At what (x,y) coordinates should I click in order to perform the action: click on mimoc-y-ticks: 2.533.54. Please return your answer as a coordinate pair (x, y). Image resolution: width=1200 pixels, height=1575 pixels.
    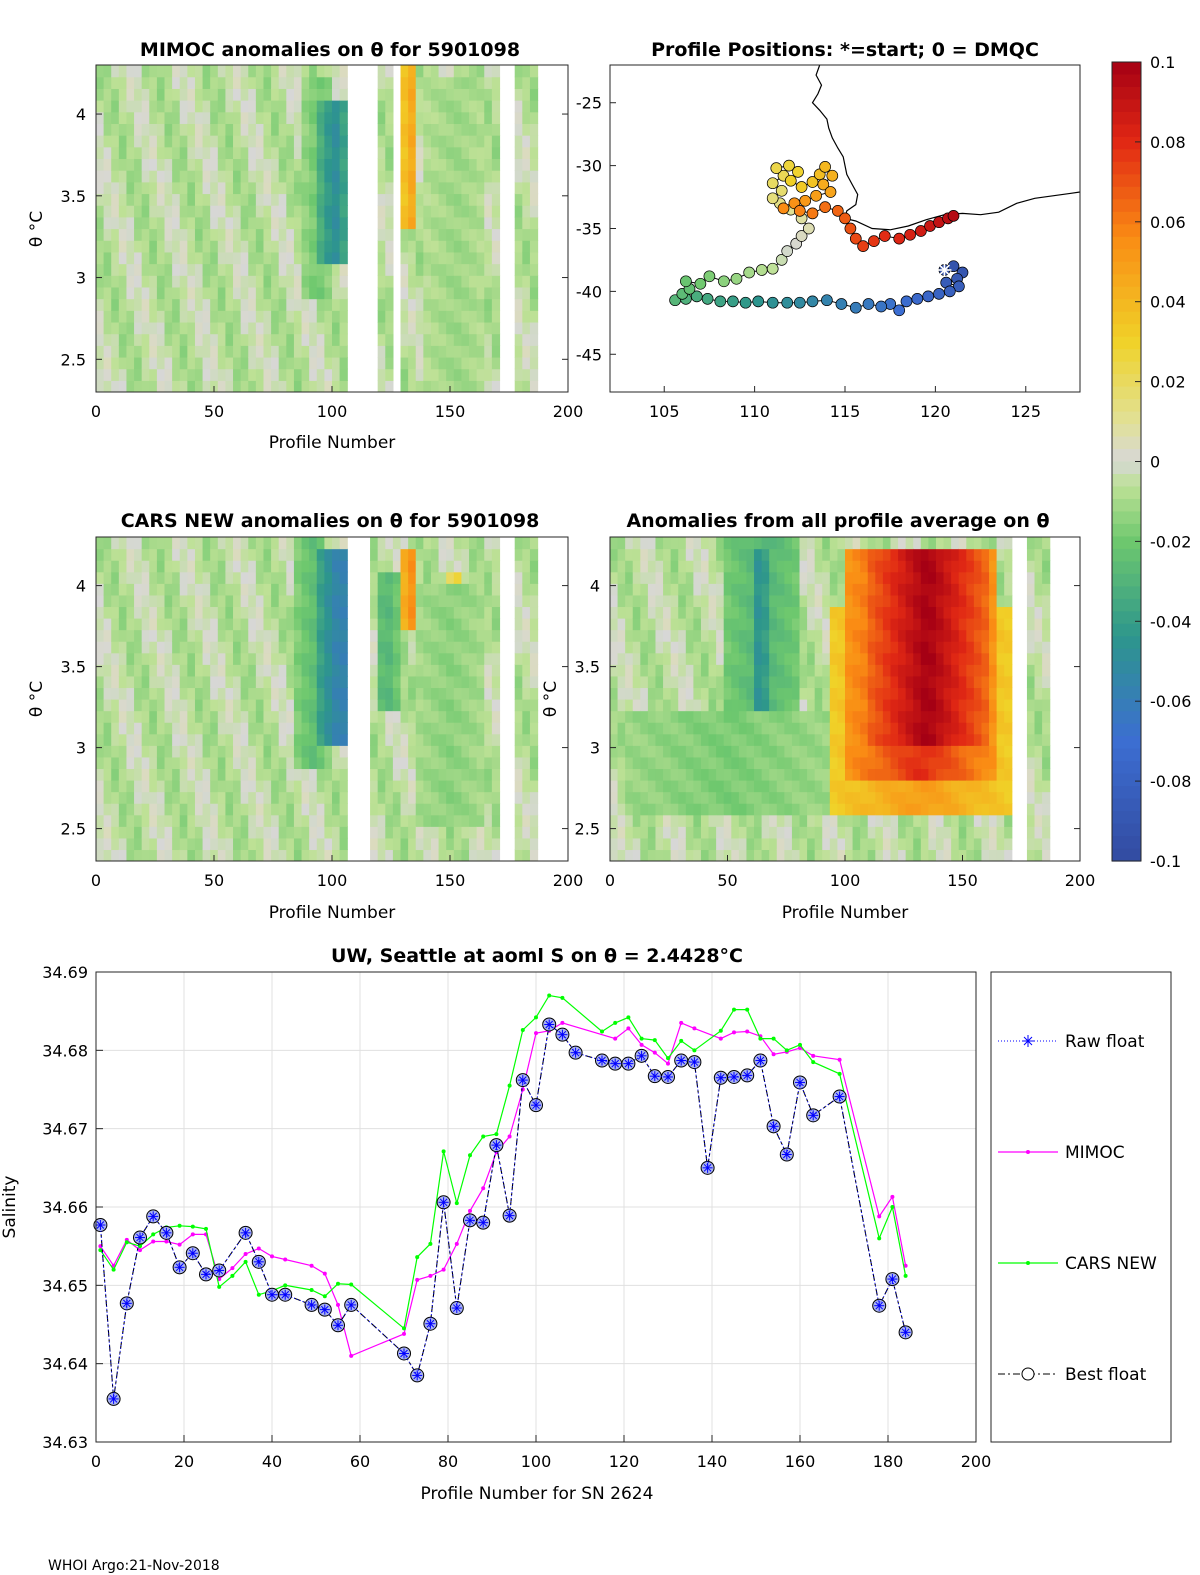
    Looking at the image, I should click on (314, 237).